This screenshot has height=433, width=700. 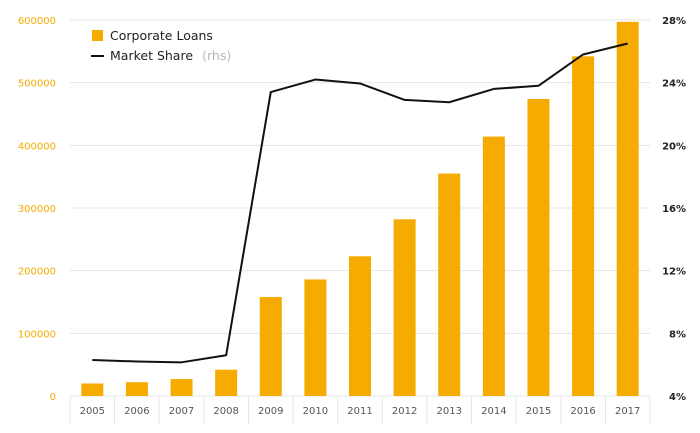 I want to click on x-tick-label: 2006, so click(x=136, y=411).